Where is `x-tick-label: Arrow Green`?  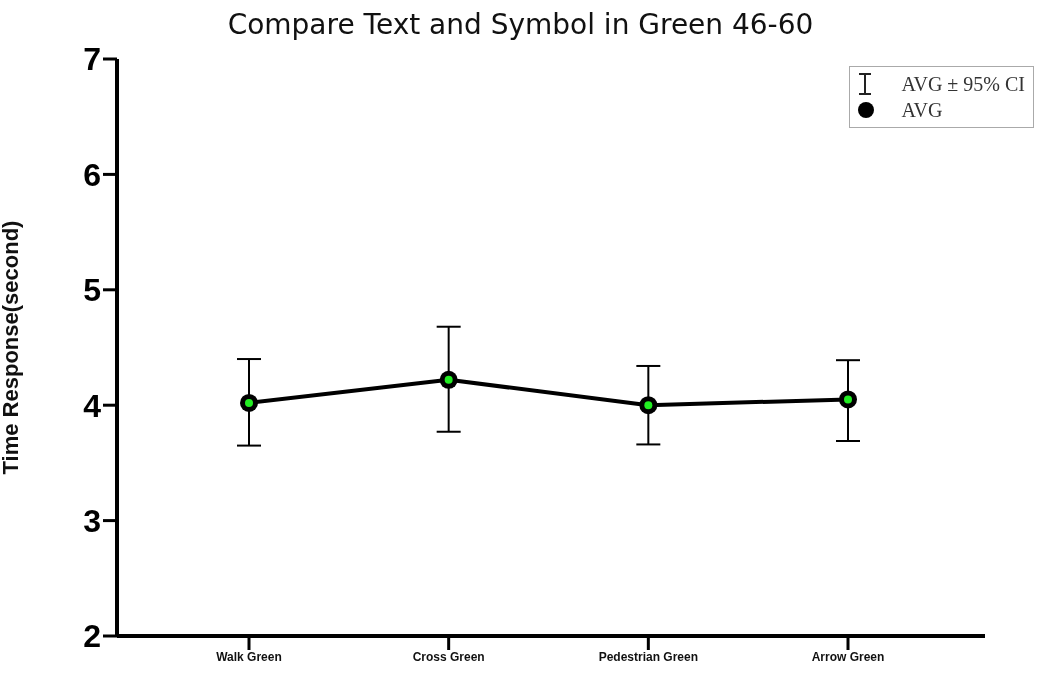 x-tick-label: Arrow Green is located at coordinates (848, 656).